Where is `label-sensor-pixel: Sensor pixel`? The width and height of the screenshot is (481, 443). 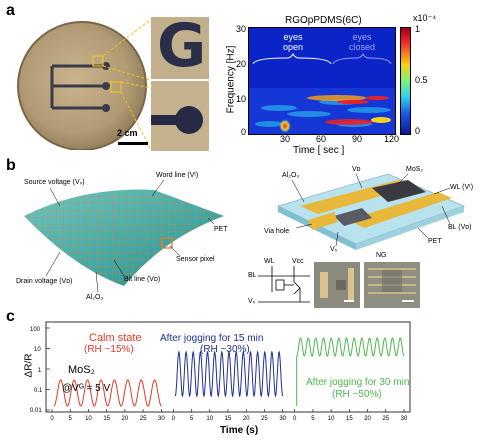 label-sensor-pixel: Sensor pixel is located at coordinates (195, 259).